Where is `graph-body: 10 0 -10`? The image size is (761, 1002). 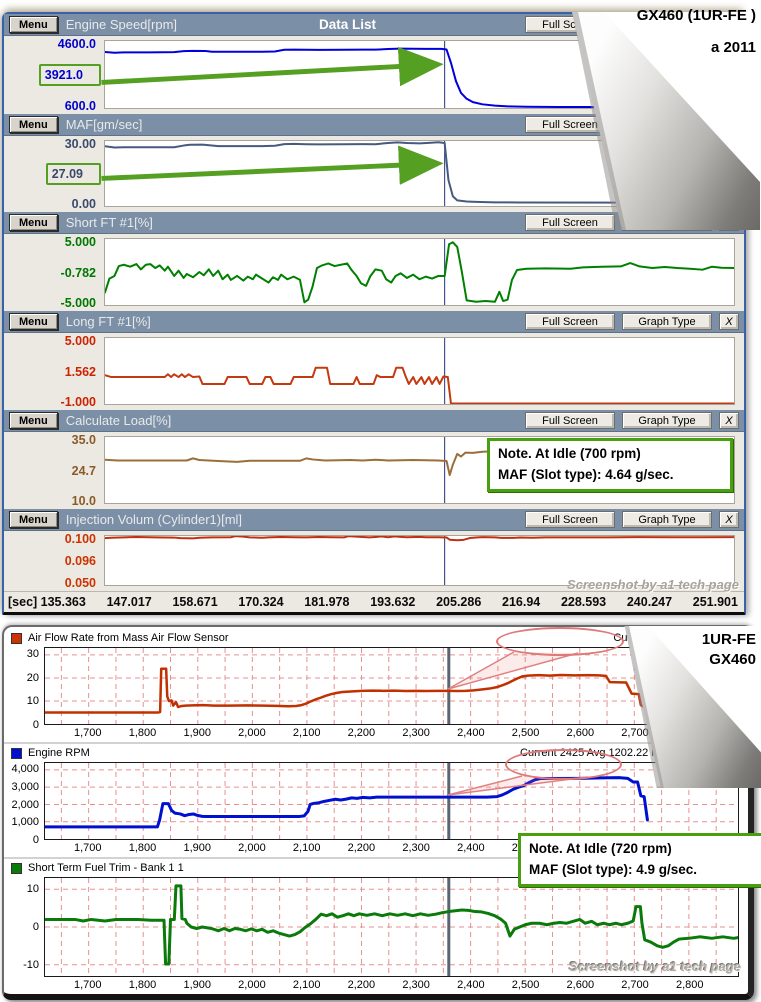 graph-body: 10 0 -10 is located at coordinates (376, 927).